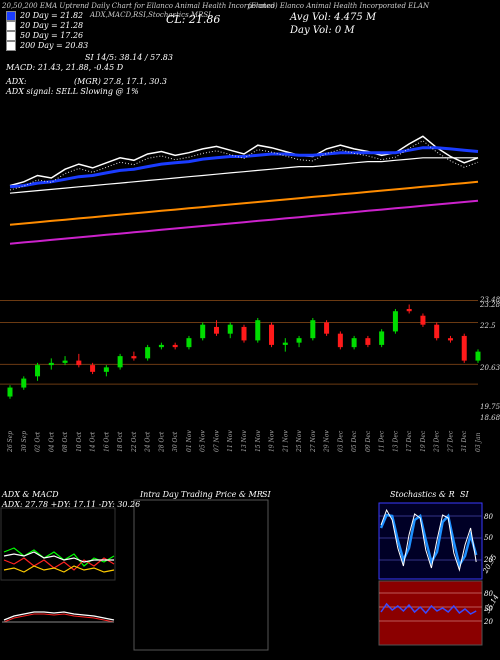 This screenshot has height=660, width=500. I want to click on legend-item: 20 Day = 21.28, so click(47, 26).